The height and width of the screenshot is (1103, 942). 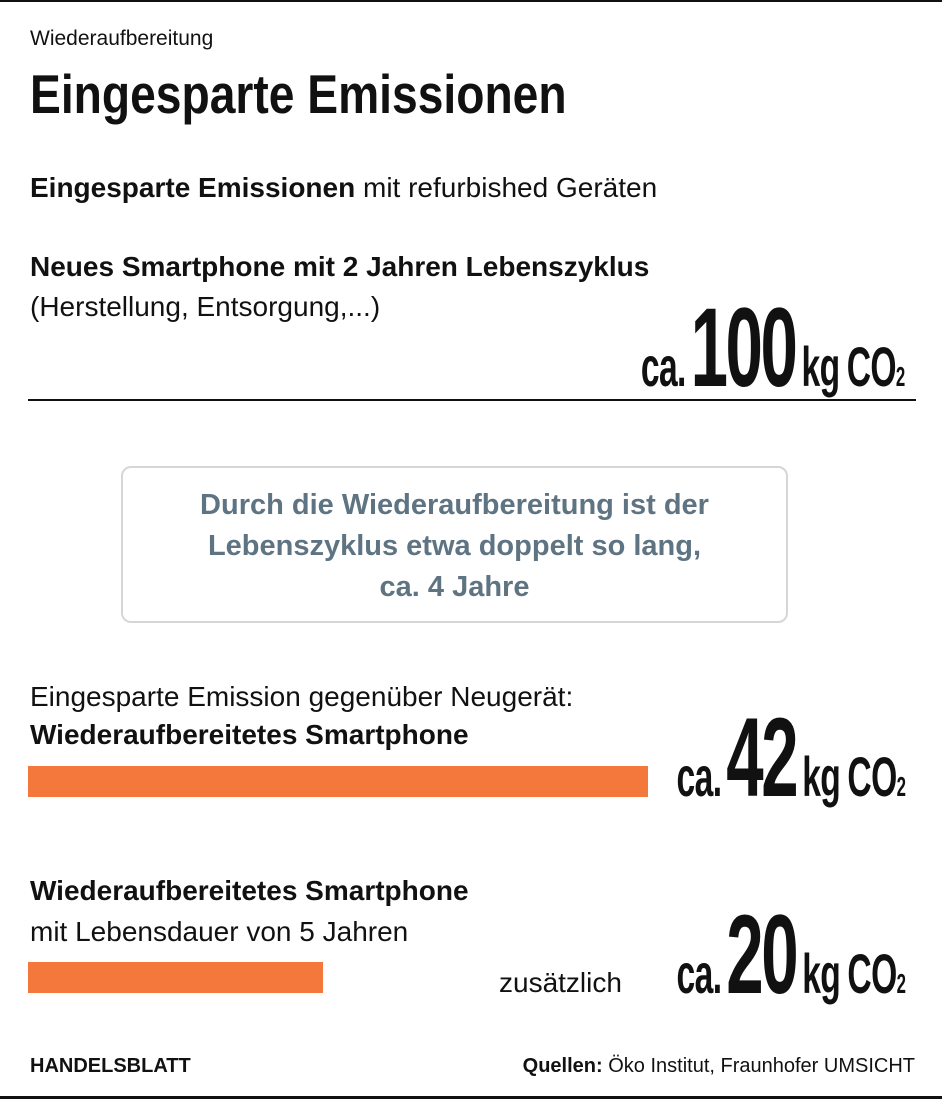 I want to click on top-rule, so click(x=471, y=1).